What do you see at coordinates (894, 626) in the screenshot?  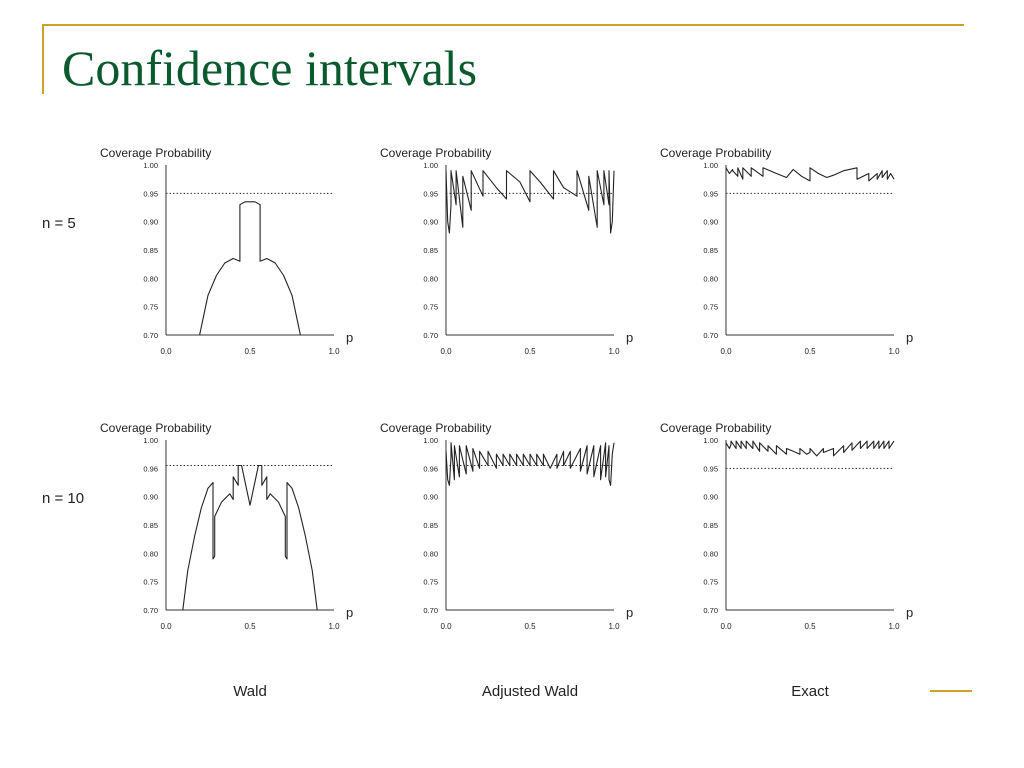 I see `panel-6-x-tick-label: 1.0` at bounding box center [894, 626].